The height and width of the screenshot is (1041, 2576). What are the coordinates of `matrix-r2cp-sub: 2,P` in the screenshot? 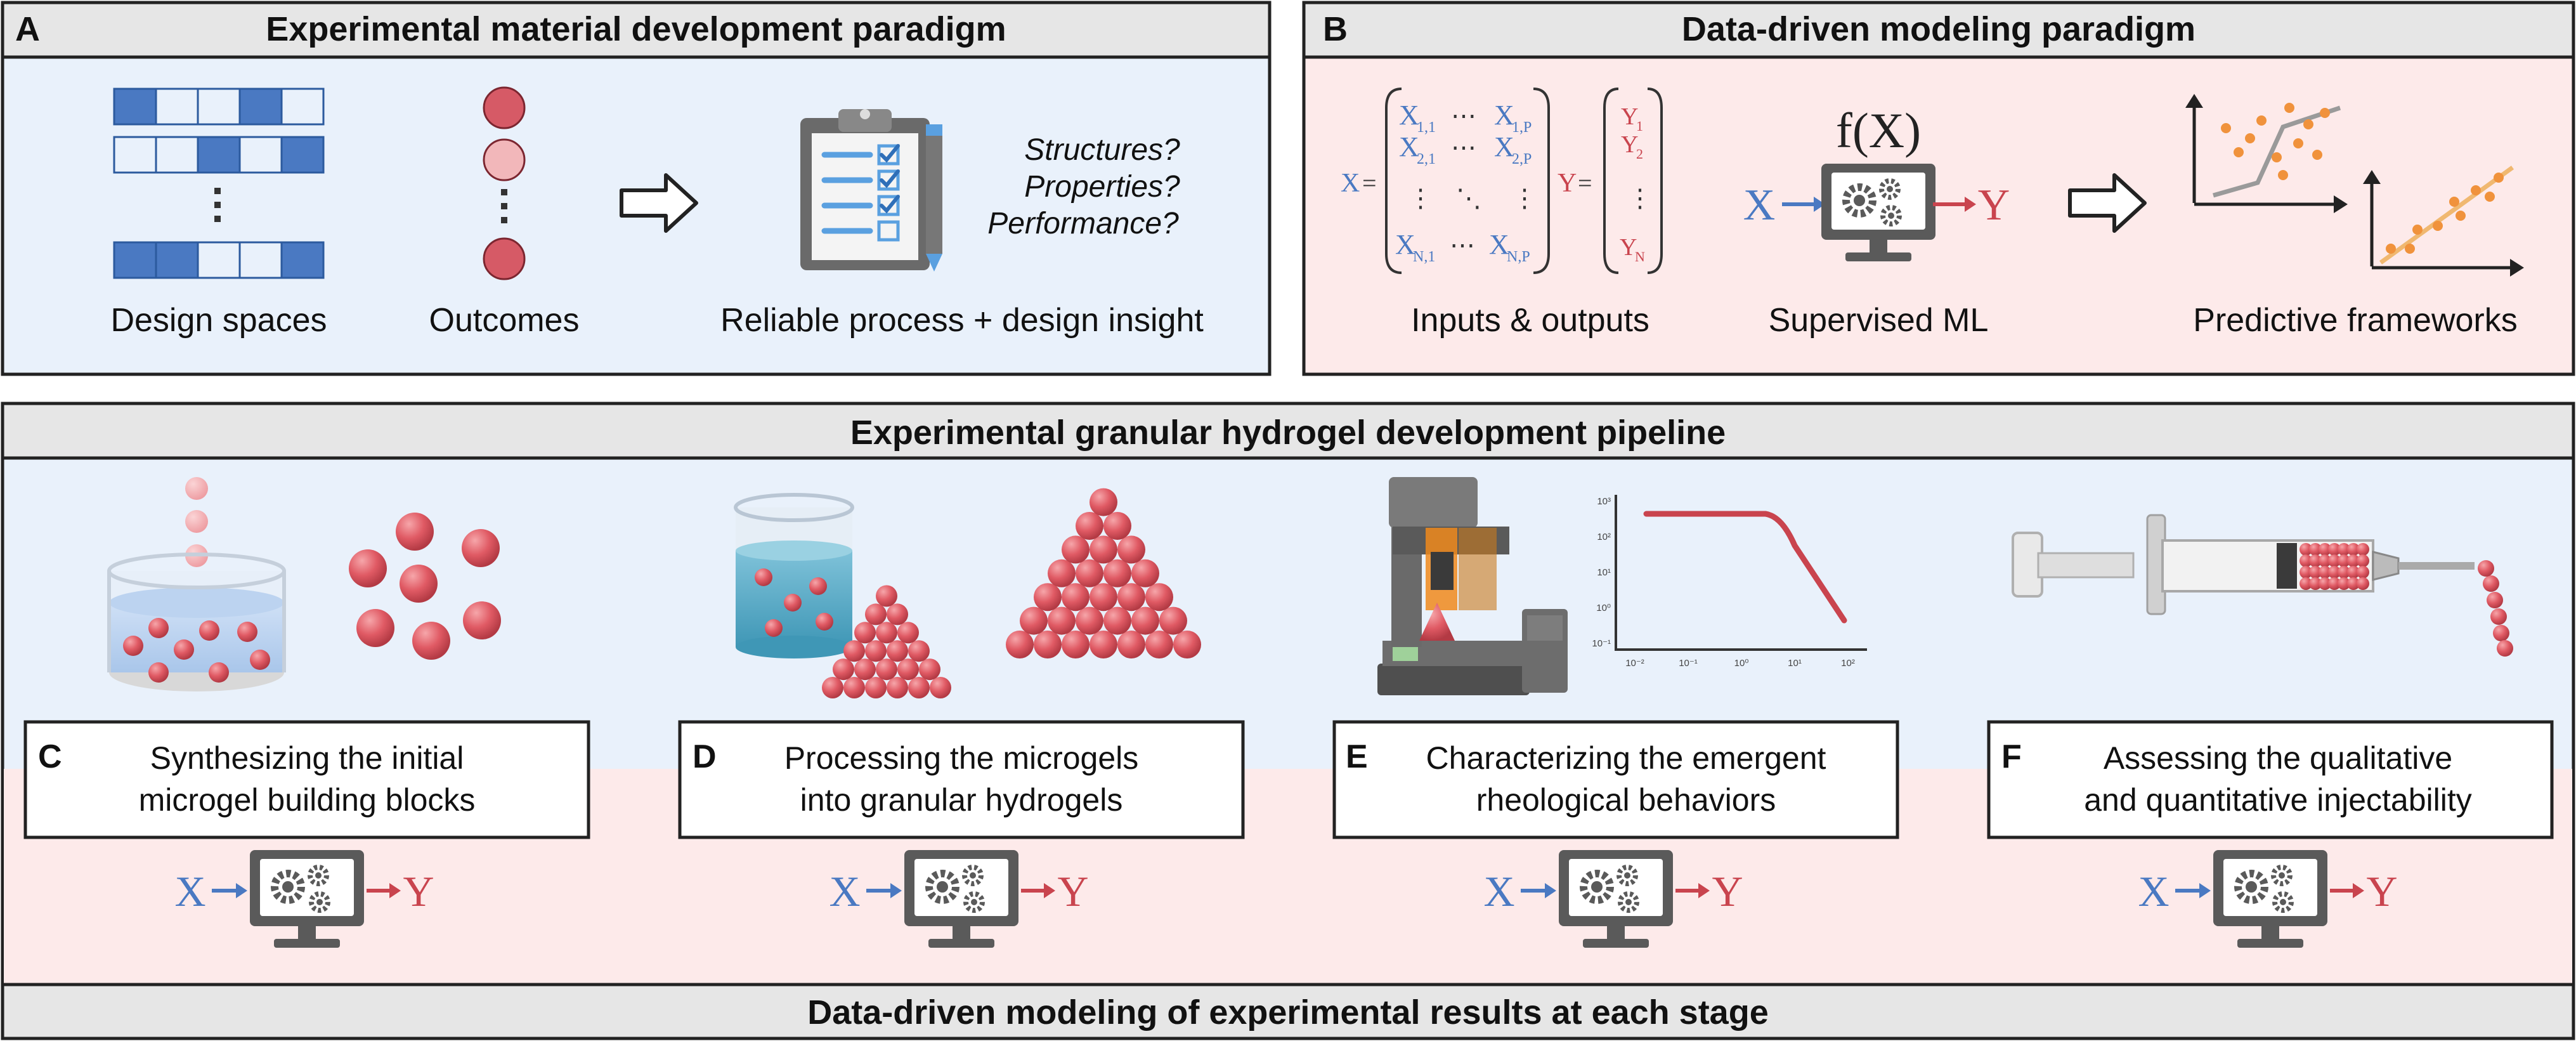 It's located at (1522, 159).